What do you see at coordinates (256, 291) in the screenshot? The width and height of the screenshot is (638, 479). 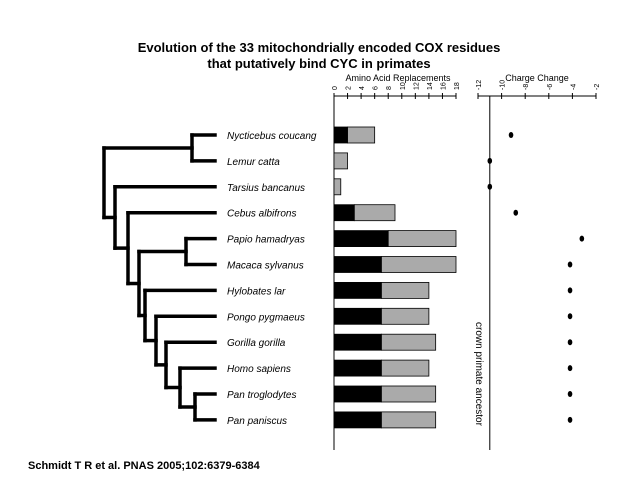 I see `taxon-label: Hylobates lar` at bounding box center [256, 291].